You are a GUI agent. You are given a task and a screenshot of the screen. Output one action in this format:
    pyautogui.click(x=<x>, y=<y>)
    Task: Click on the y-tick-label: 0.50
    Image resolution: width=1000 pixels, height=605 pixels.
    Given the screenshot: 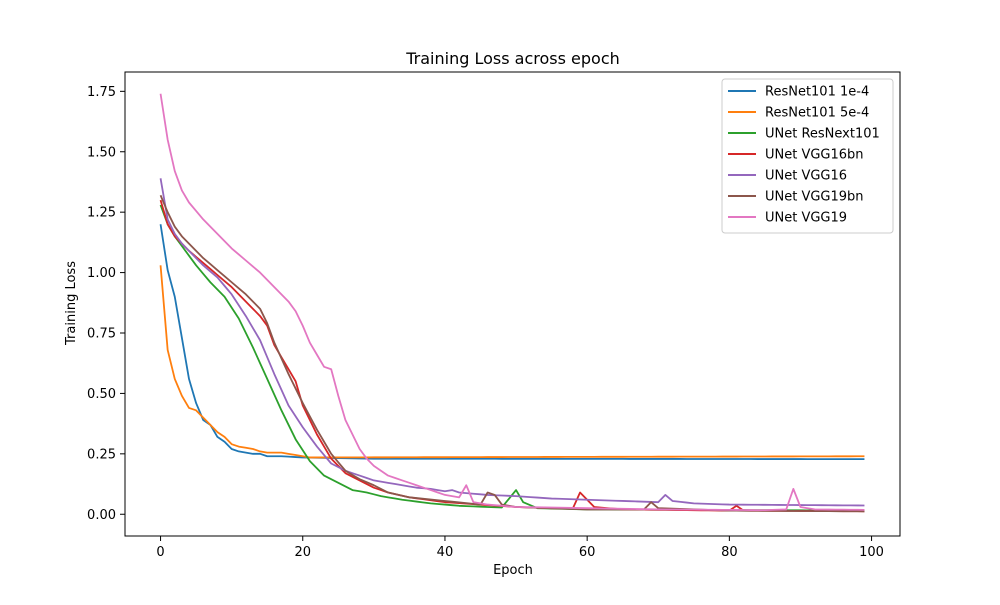 What is the action you would take?
    pyautogui.click(x=101, y=394)
    